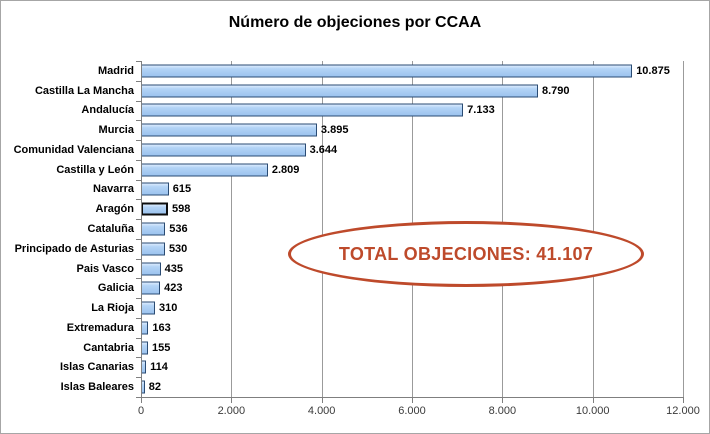  I want to click on category-label: Navarra, so click(113, 189).